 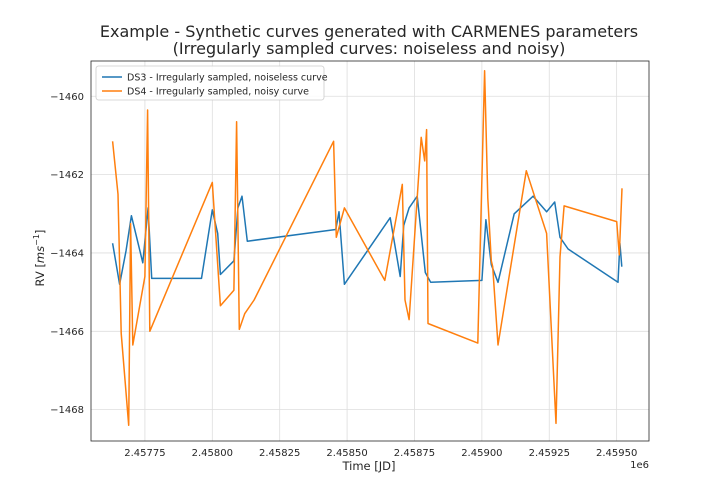 What do you see at coordinates (40, 274) in the screenshot?
I see `y-axis-label-main: RV [` at bounding box center [40, 274].